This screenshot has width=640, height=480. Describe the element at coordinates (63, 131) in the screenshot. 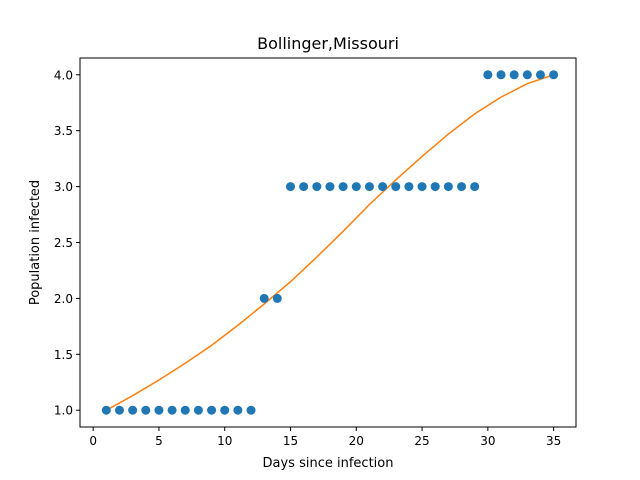

I see `y-tick-label: 3.5` at that location.